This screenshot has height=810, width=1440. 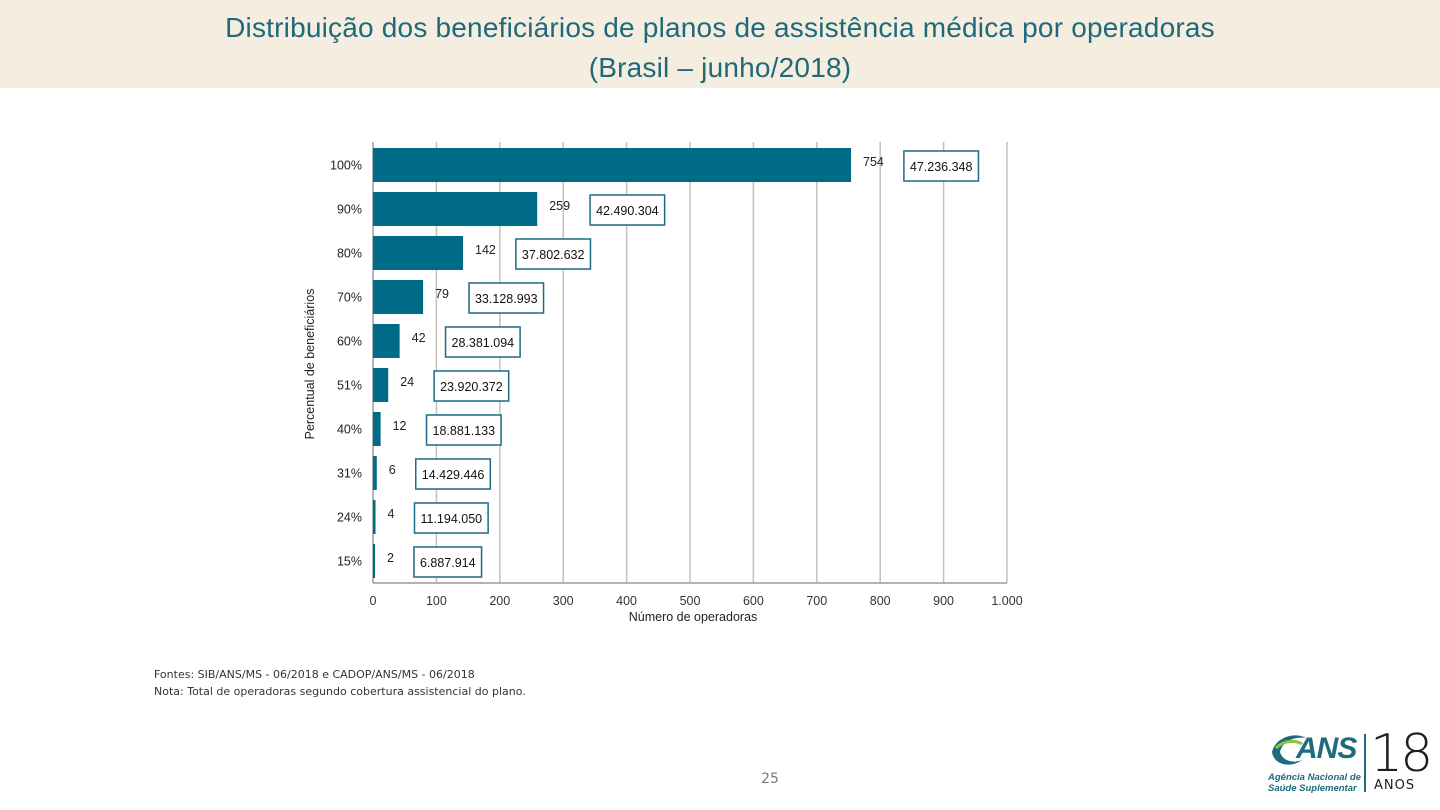 What do you see at coordinates (390, 558) in the screenshot?
I see `value-label: 2` at bounding box center [390, 558].